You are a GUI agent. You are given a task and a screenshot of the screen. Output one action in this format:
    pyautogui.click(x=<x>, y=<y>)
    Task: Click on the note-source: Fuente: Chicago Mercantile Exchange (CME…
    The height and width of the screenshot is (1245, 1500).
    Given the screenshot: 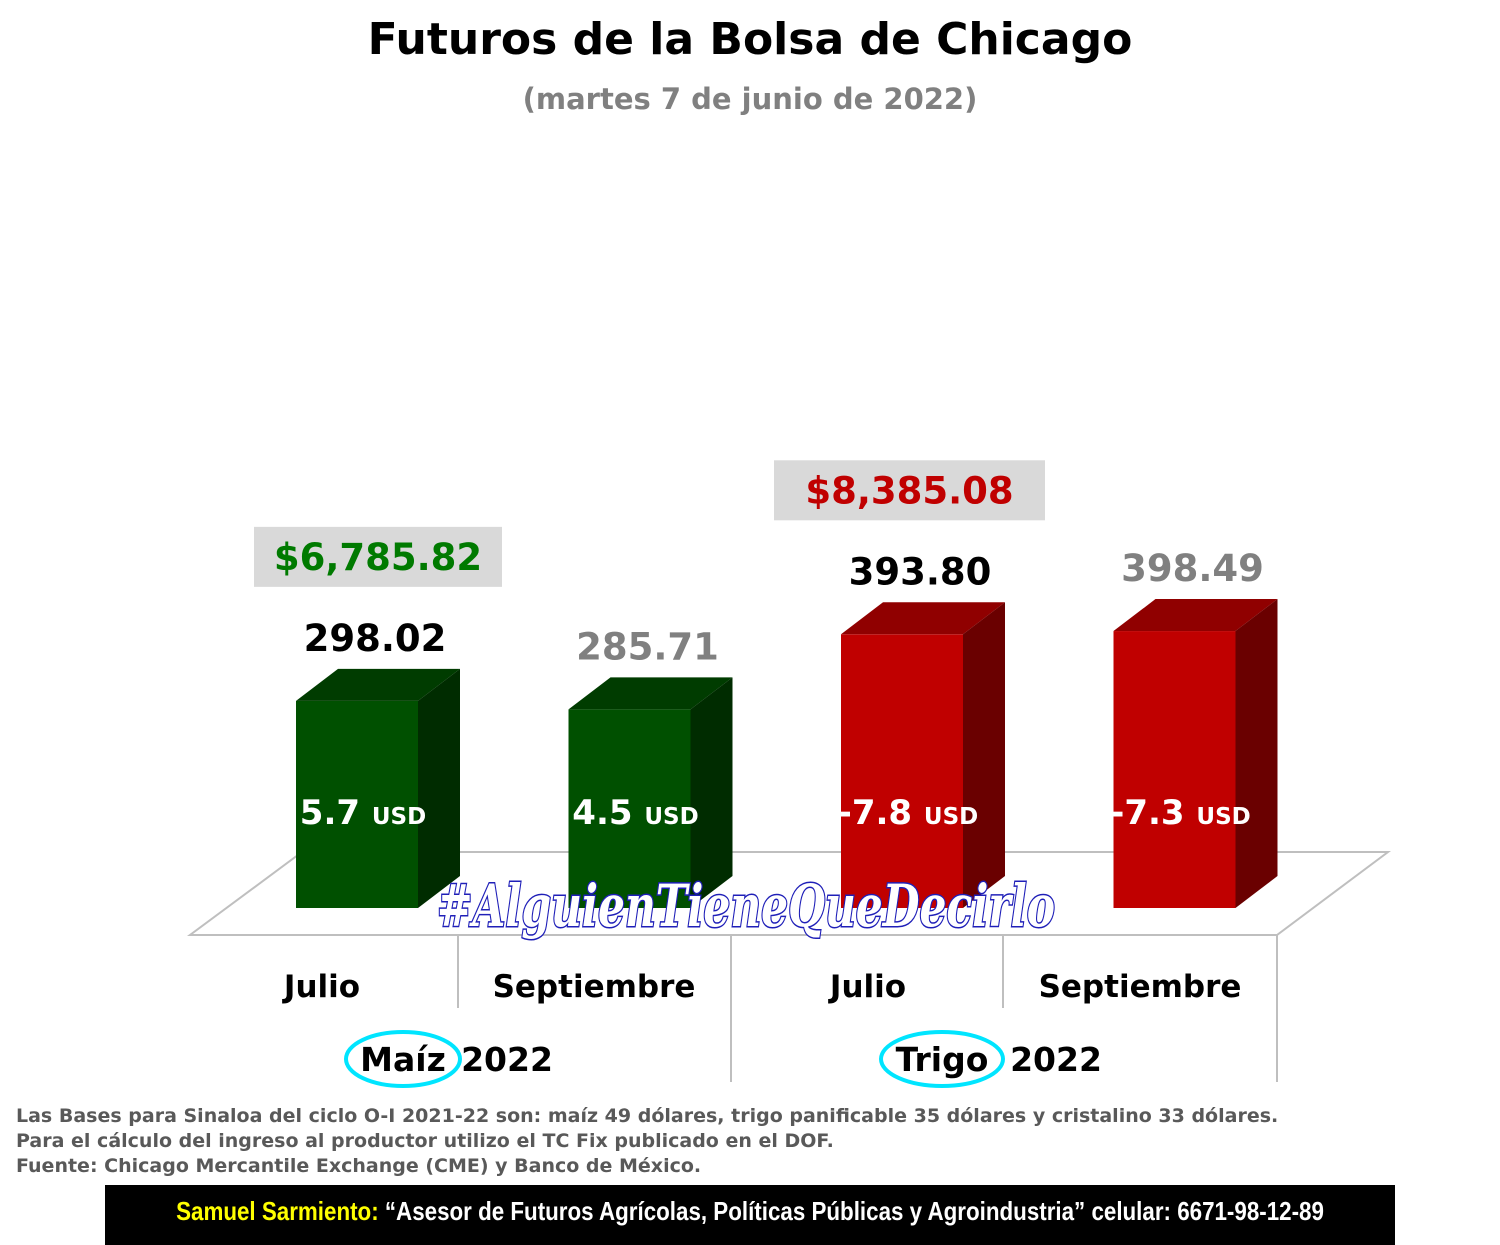 What is the action you would take?
    pyautogui.click(x=359, y=1166)
    